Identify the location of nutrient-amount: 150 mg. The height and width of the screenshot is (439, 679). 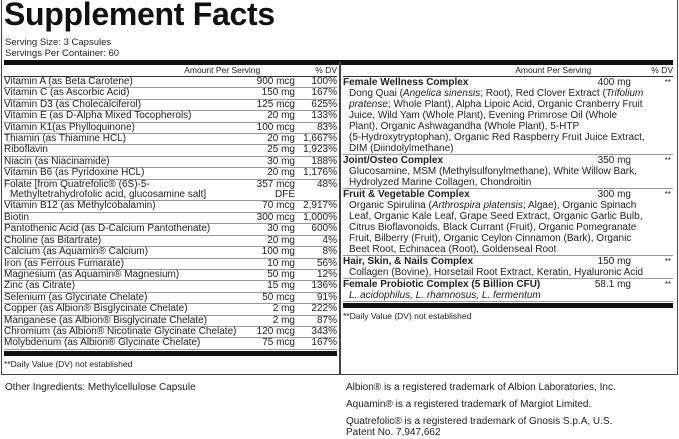
(278, 93).